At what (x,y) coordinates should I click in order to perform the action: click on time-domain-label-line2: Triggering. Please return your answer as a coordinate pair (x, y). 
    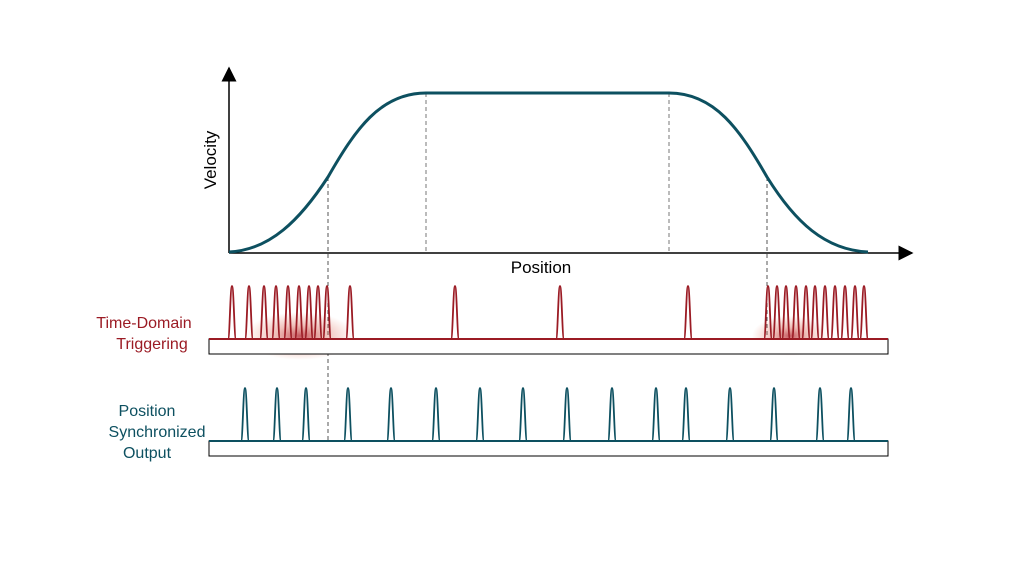
    Looking at the image, I should click on (151, 344).